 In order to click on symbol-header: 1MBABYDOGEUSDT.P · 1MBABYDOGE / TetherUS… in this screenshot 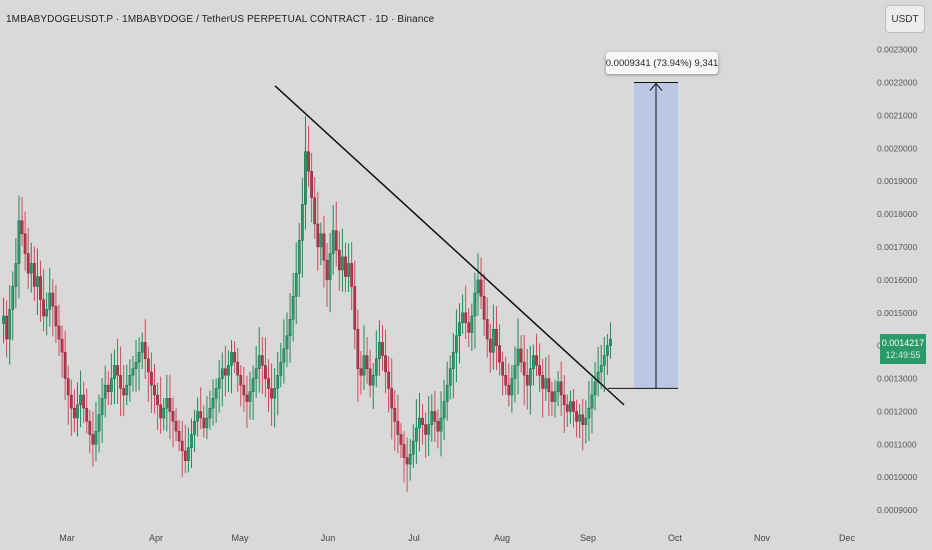, I will do `click(220, 19)`.